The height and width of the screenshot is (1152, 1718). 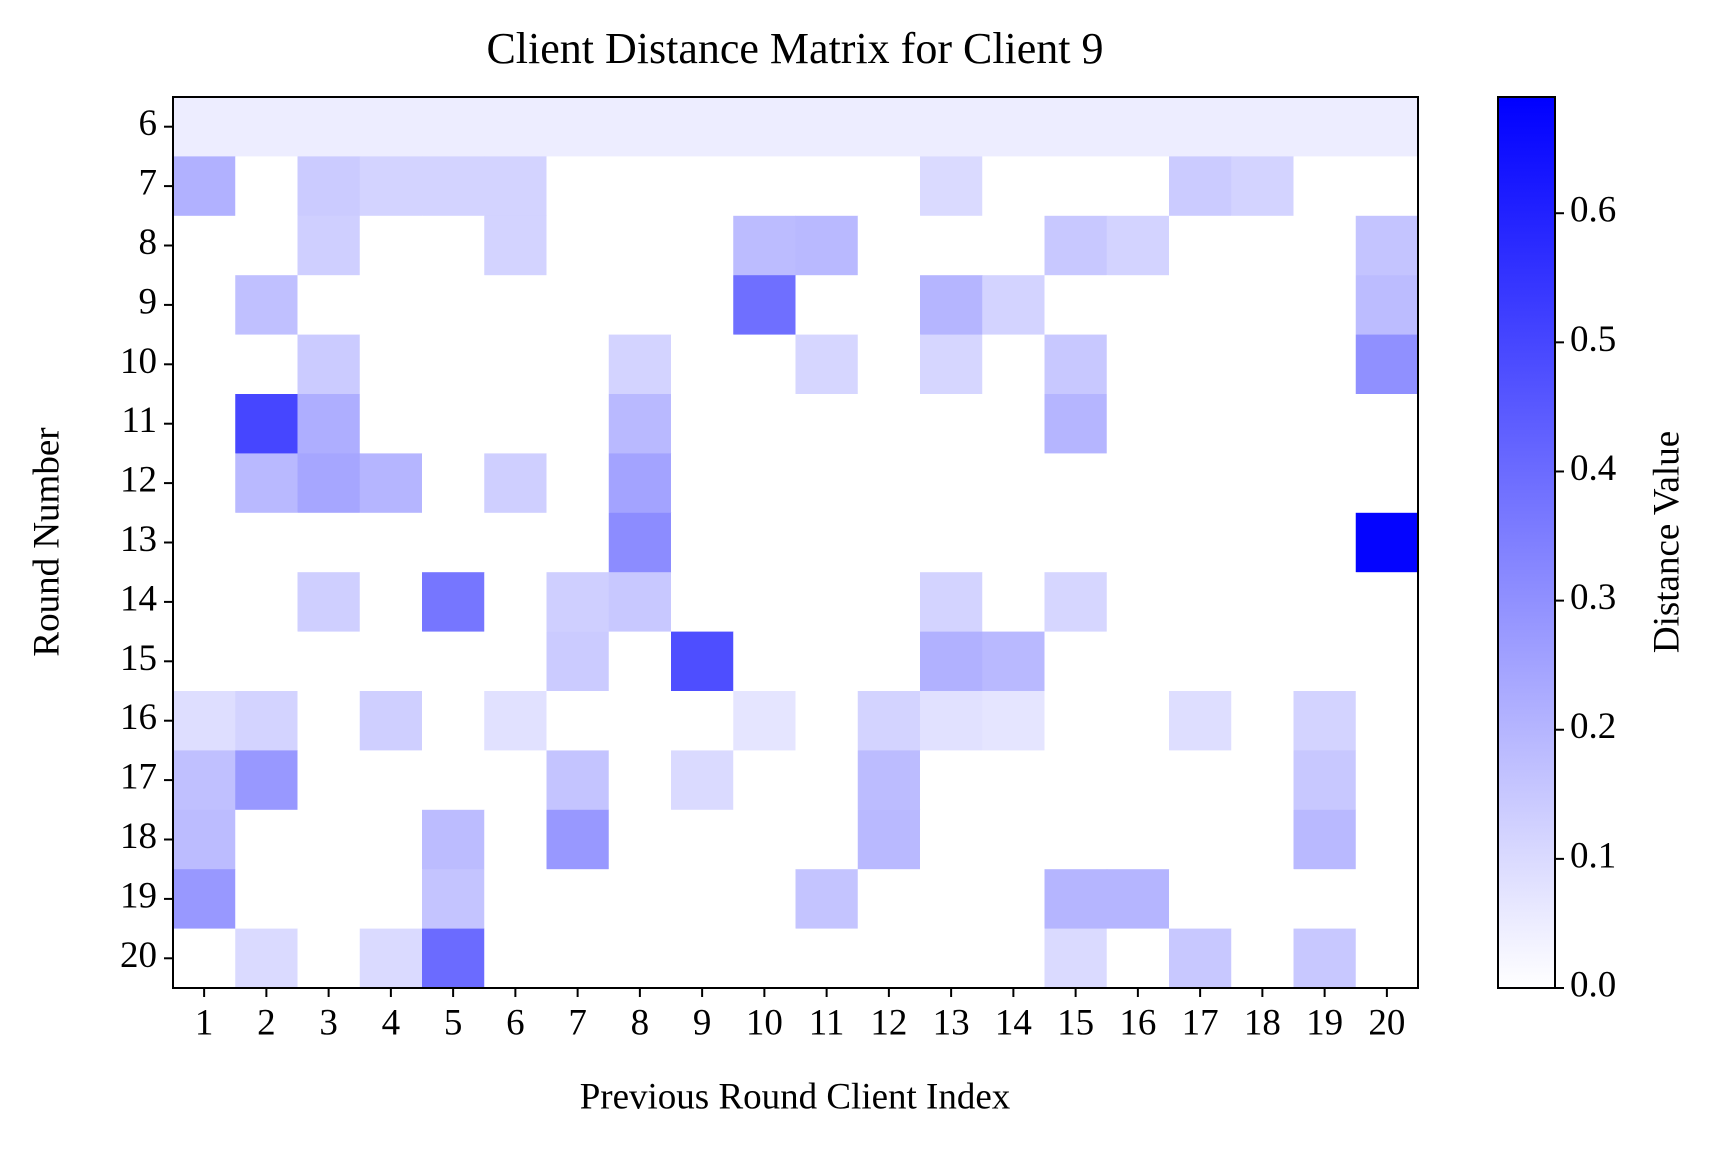 I want to click on y-tick-label: 8, so click(x=148, y=242).